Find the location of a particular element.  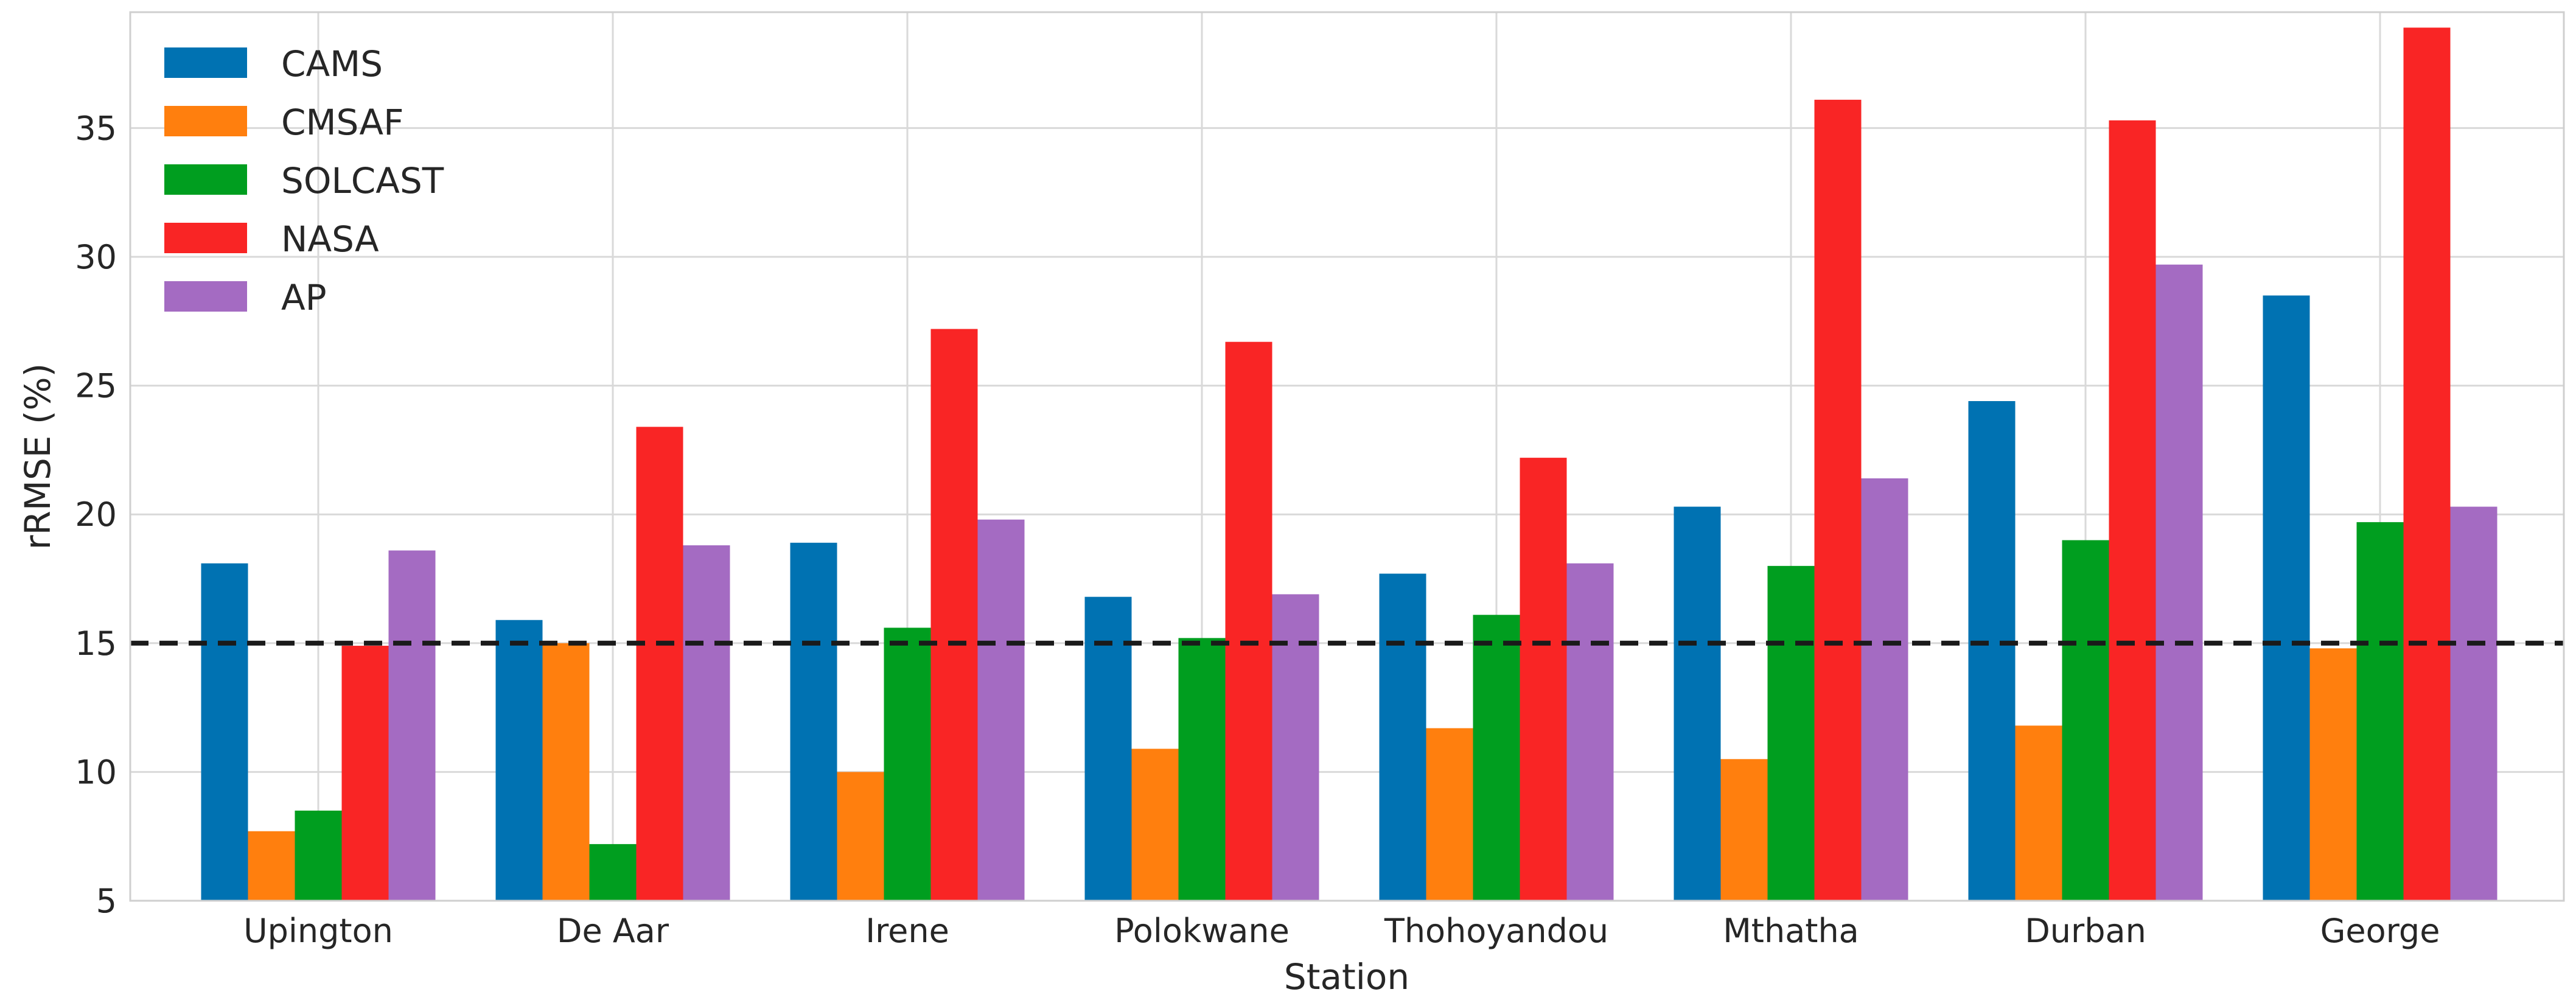

bar-cmsaf-upington is located at coordinates (271, 866).